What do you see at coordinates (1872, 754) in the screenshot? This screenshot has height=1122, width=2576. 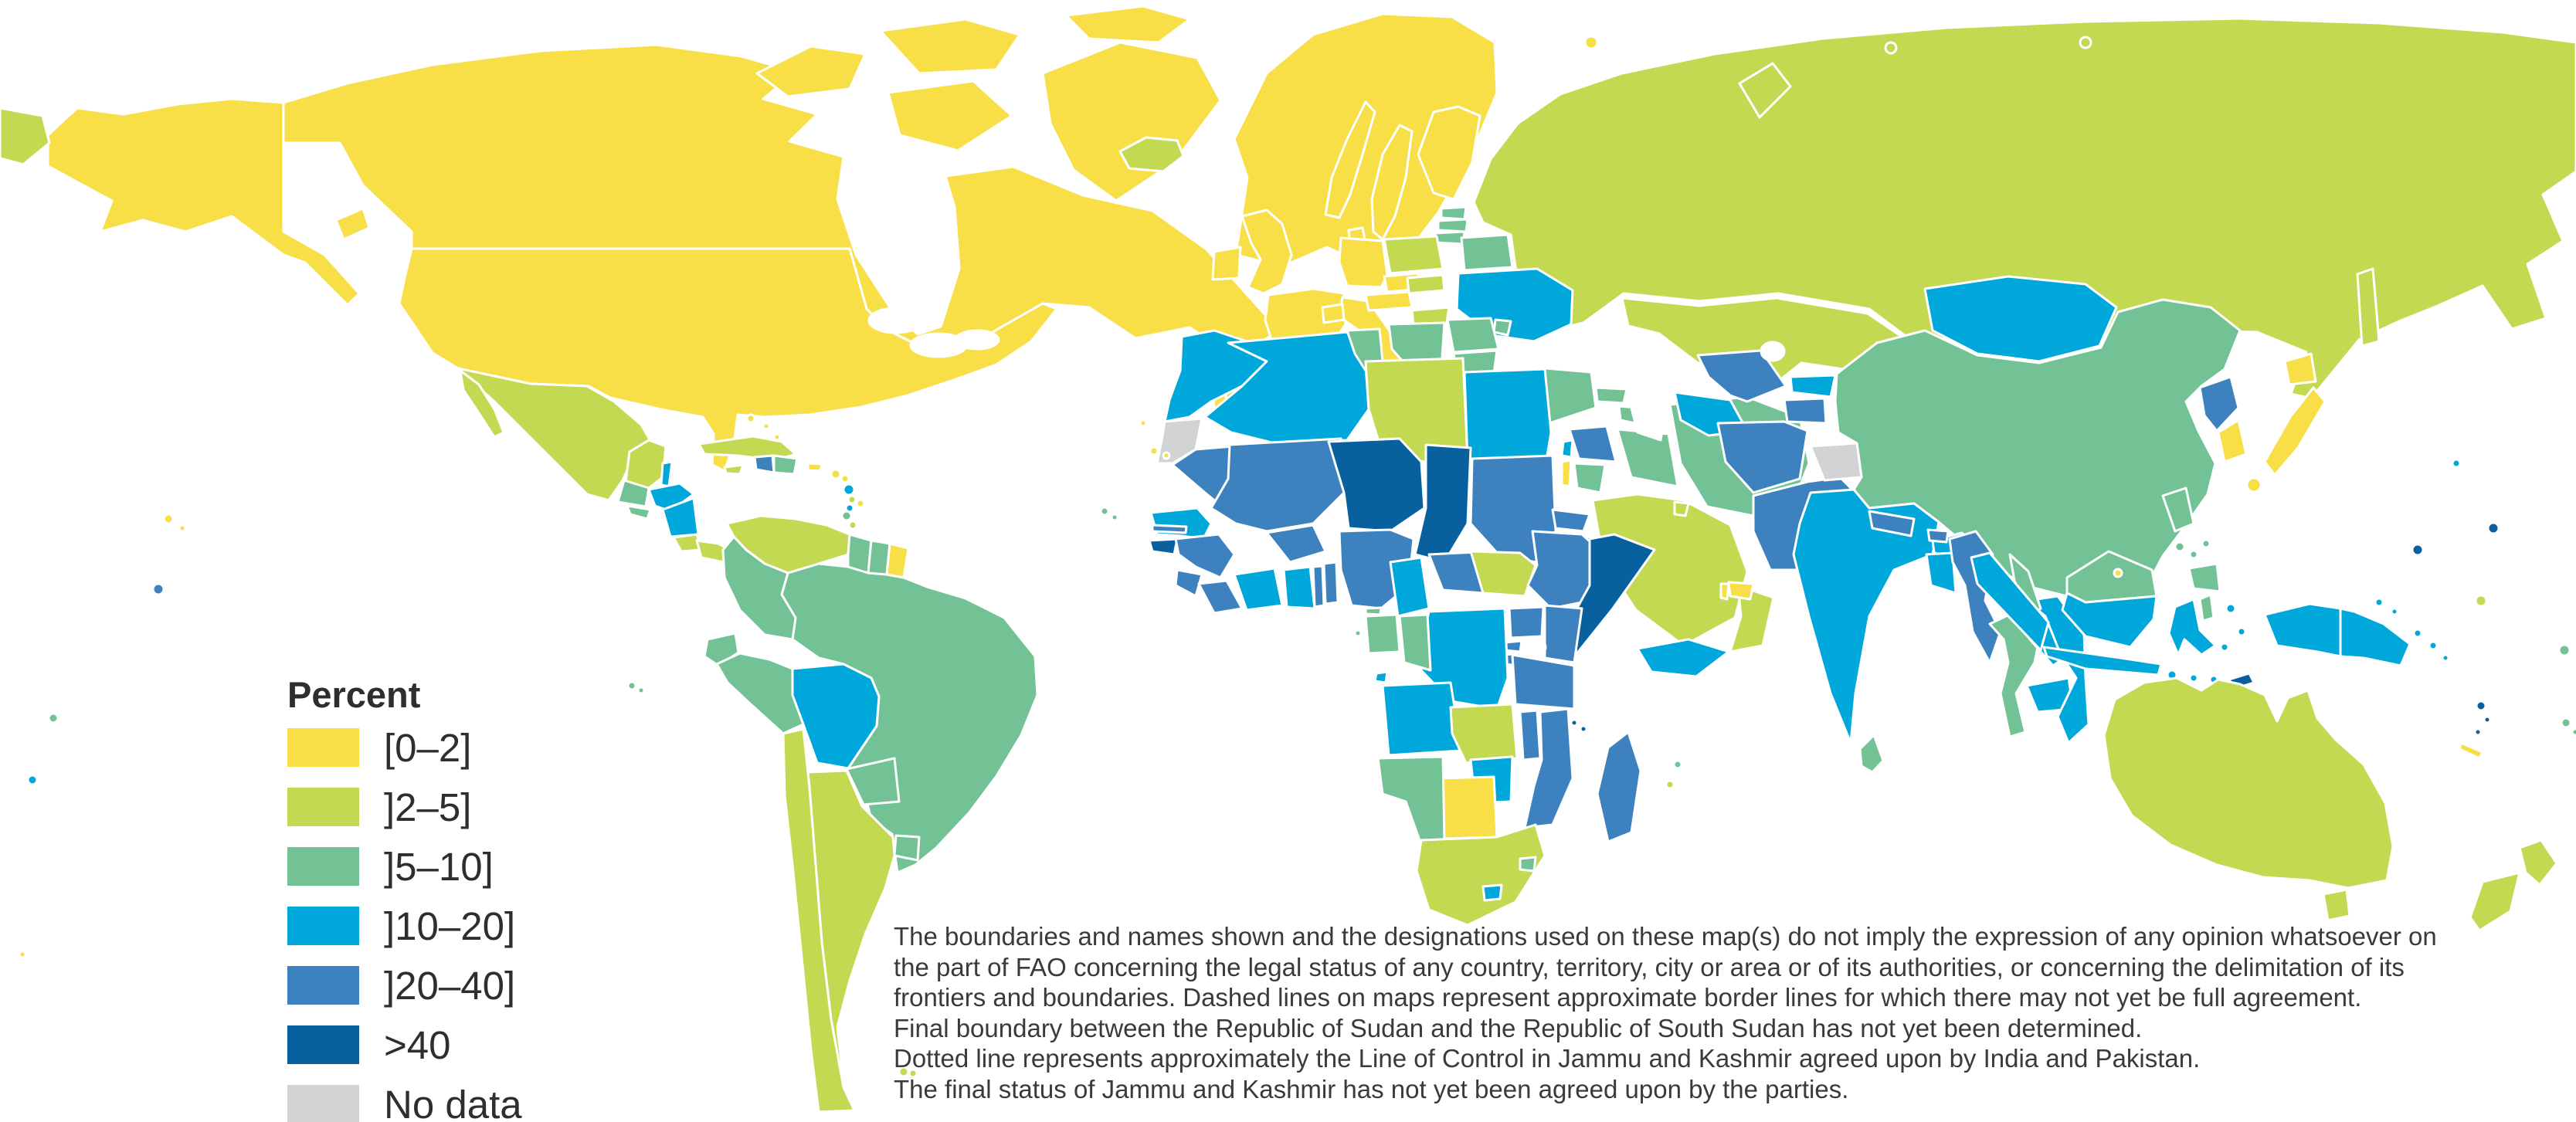 I see `country-sri-lanka` at bounding box center [1872, 754].